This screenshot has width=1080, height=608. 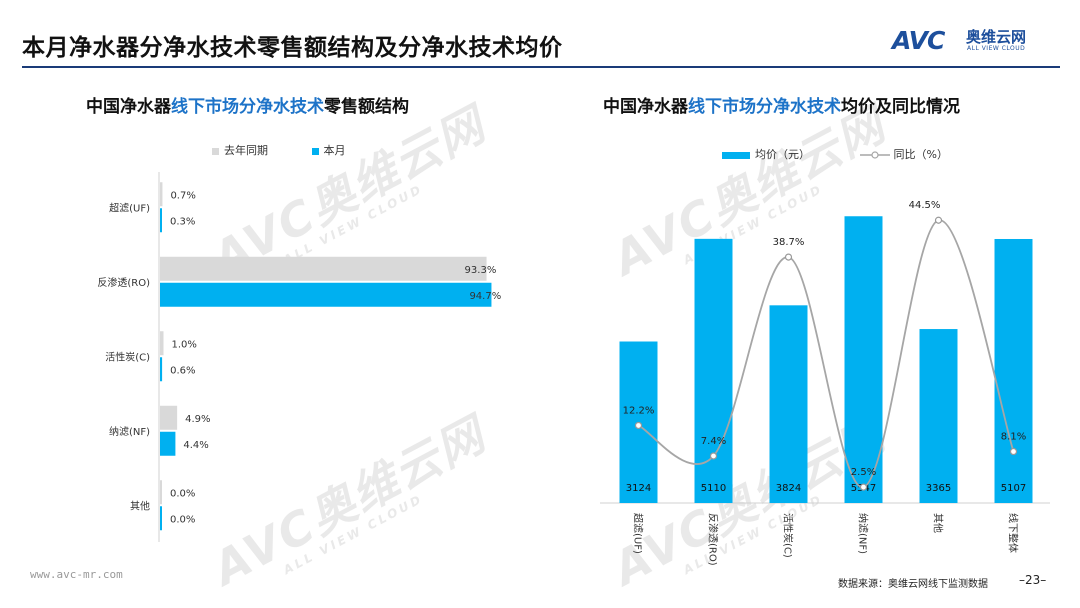 I want to click on legend-item-yoy: 同比（%）, so click(x=903, y=154).